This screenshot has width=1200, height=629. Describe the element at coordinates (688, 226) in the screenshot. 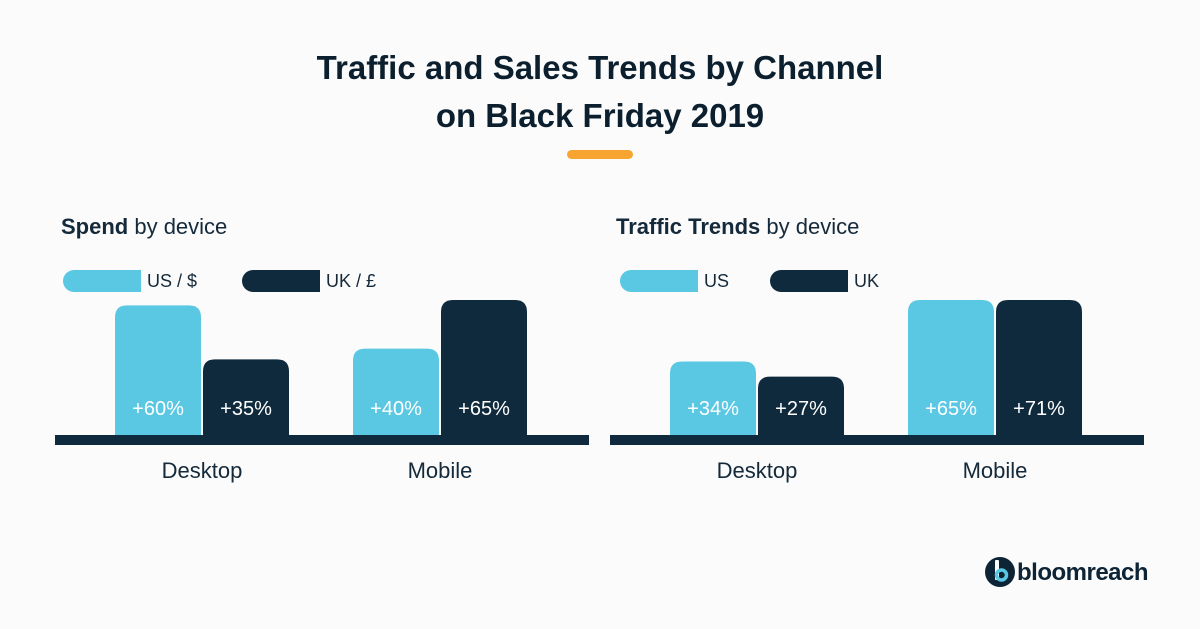

I see `chart-title-bold: Traffic Trends` at that location.